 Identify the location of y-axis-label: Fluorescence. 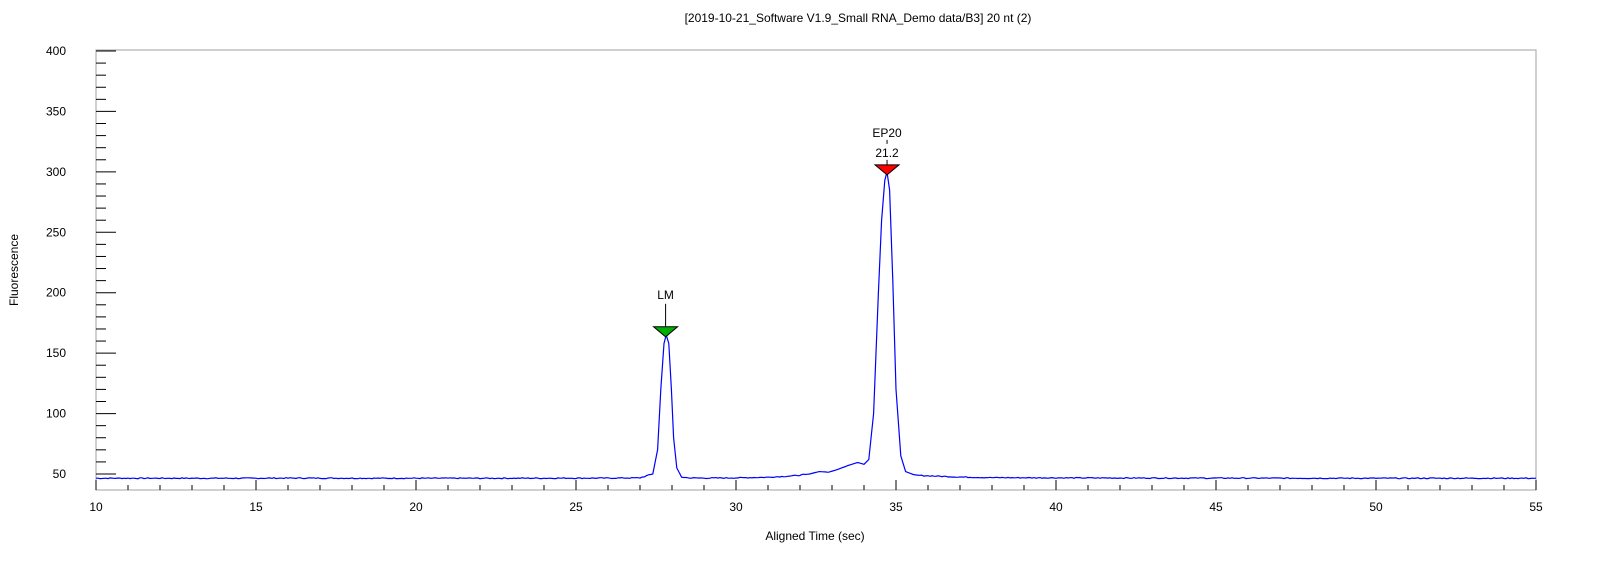
(14, 270).